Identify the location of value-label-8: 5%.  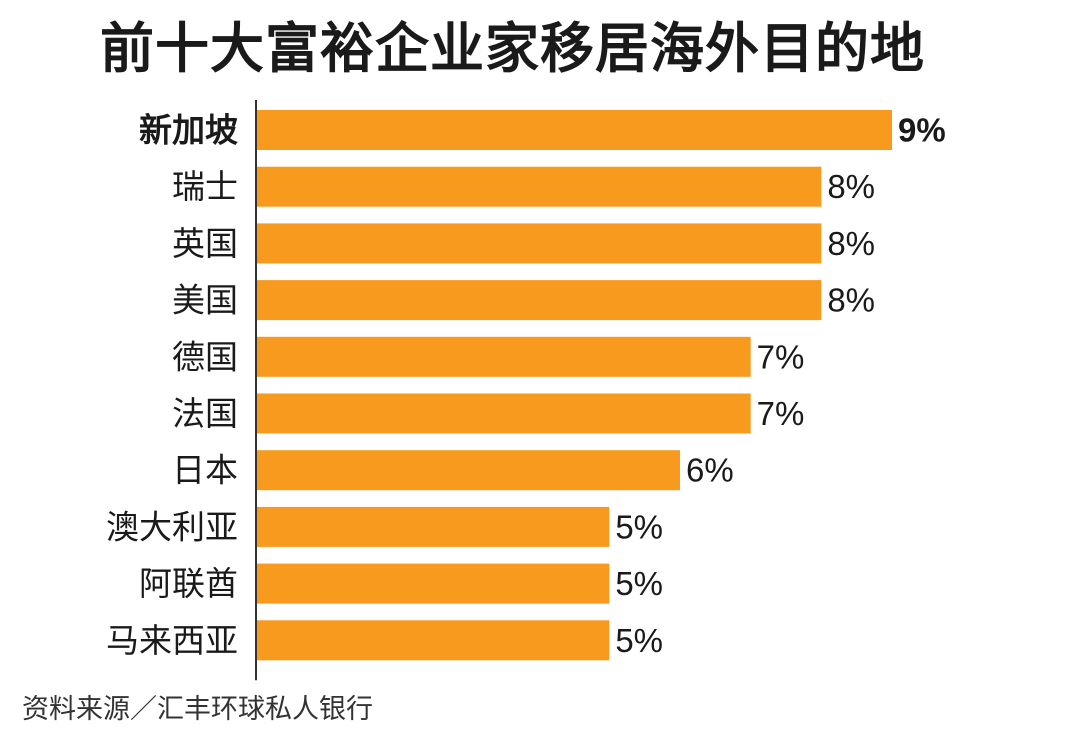
(639, 583).